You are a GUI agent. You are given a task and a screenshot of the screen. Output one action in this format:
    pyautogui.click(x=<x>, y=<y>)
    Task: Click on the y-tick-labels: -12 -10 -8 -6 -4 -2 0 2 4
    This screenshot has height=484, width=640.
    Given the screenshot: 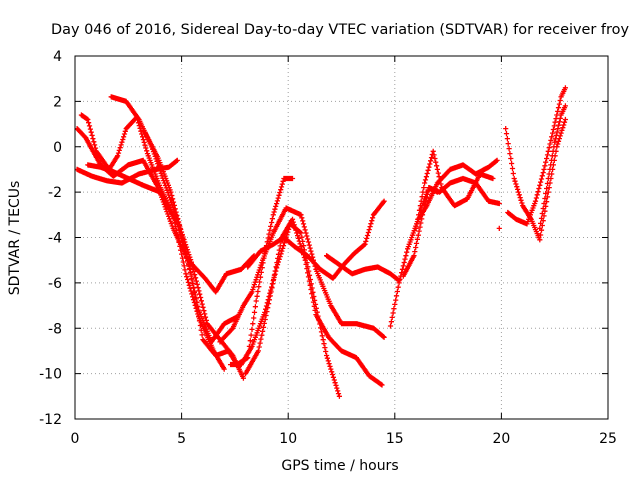 What is the action you would take?
    pyautogui.click(x=50, y=238)
    